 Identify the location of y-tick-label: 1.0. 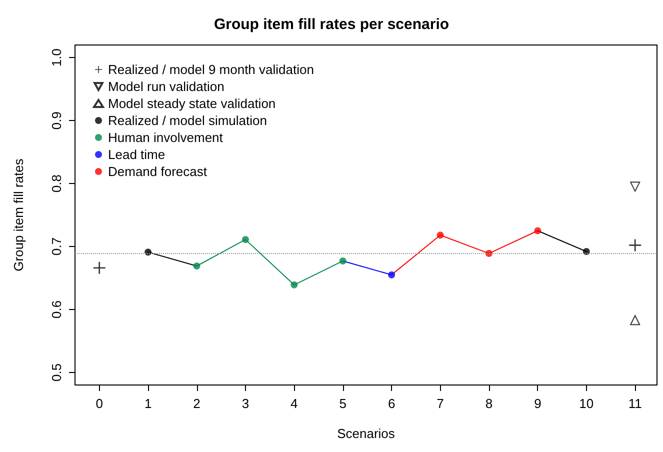
(56, 57).